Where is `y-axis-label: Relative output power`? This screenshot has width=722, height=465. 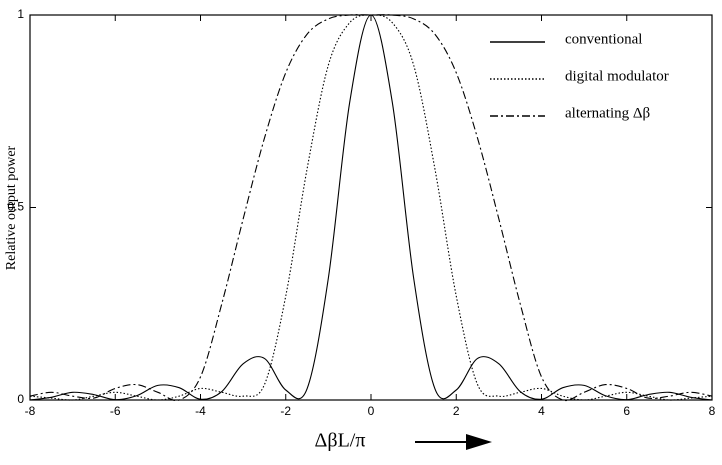
y-axis-label: Relative output power is located at coordinates (11, 207).